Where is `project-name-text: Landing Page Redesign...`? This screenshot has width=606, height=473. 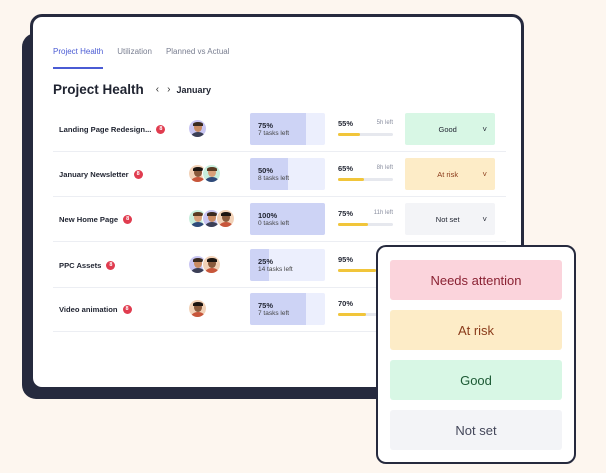 project-name-text: Landing Page Redesign... is located at coordinates (105, 129).